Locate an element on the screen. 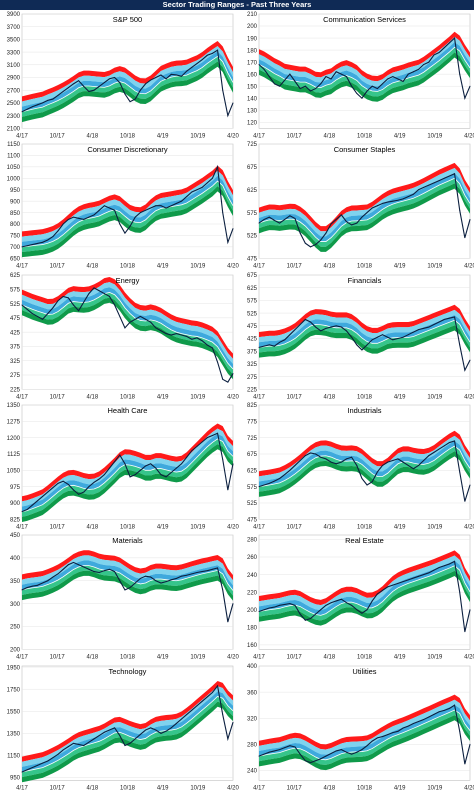 The image size is (474, 792). y-tick-label: 1350 is located at coordinates (14, 406).